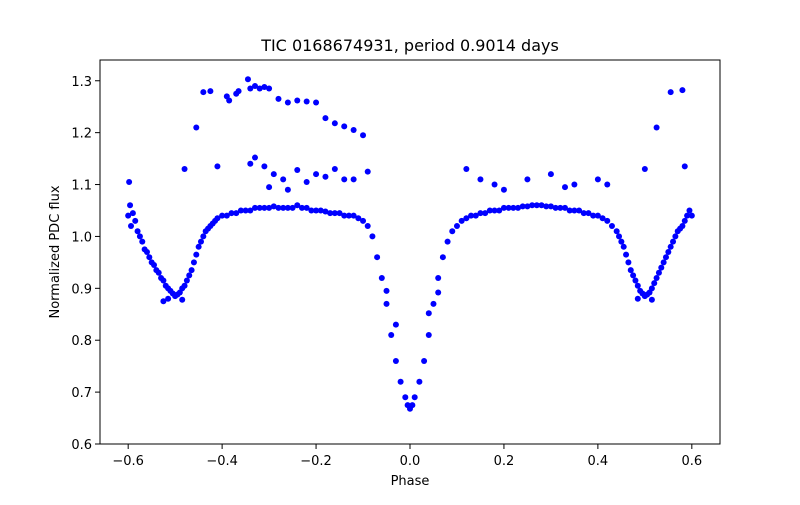 Image resolution: width=800 pixels, height=505 pixels. What do you see at coordinates (504, 461) in the screenshot?
I see `x-tick-label: 0.2` at bounding box center [504, 461].